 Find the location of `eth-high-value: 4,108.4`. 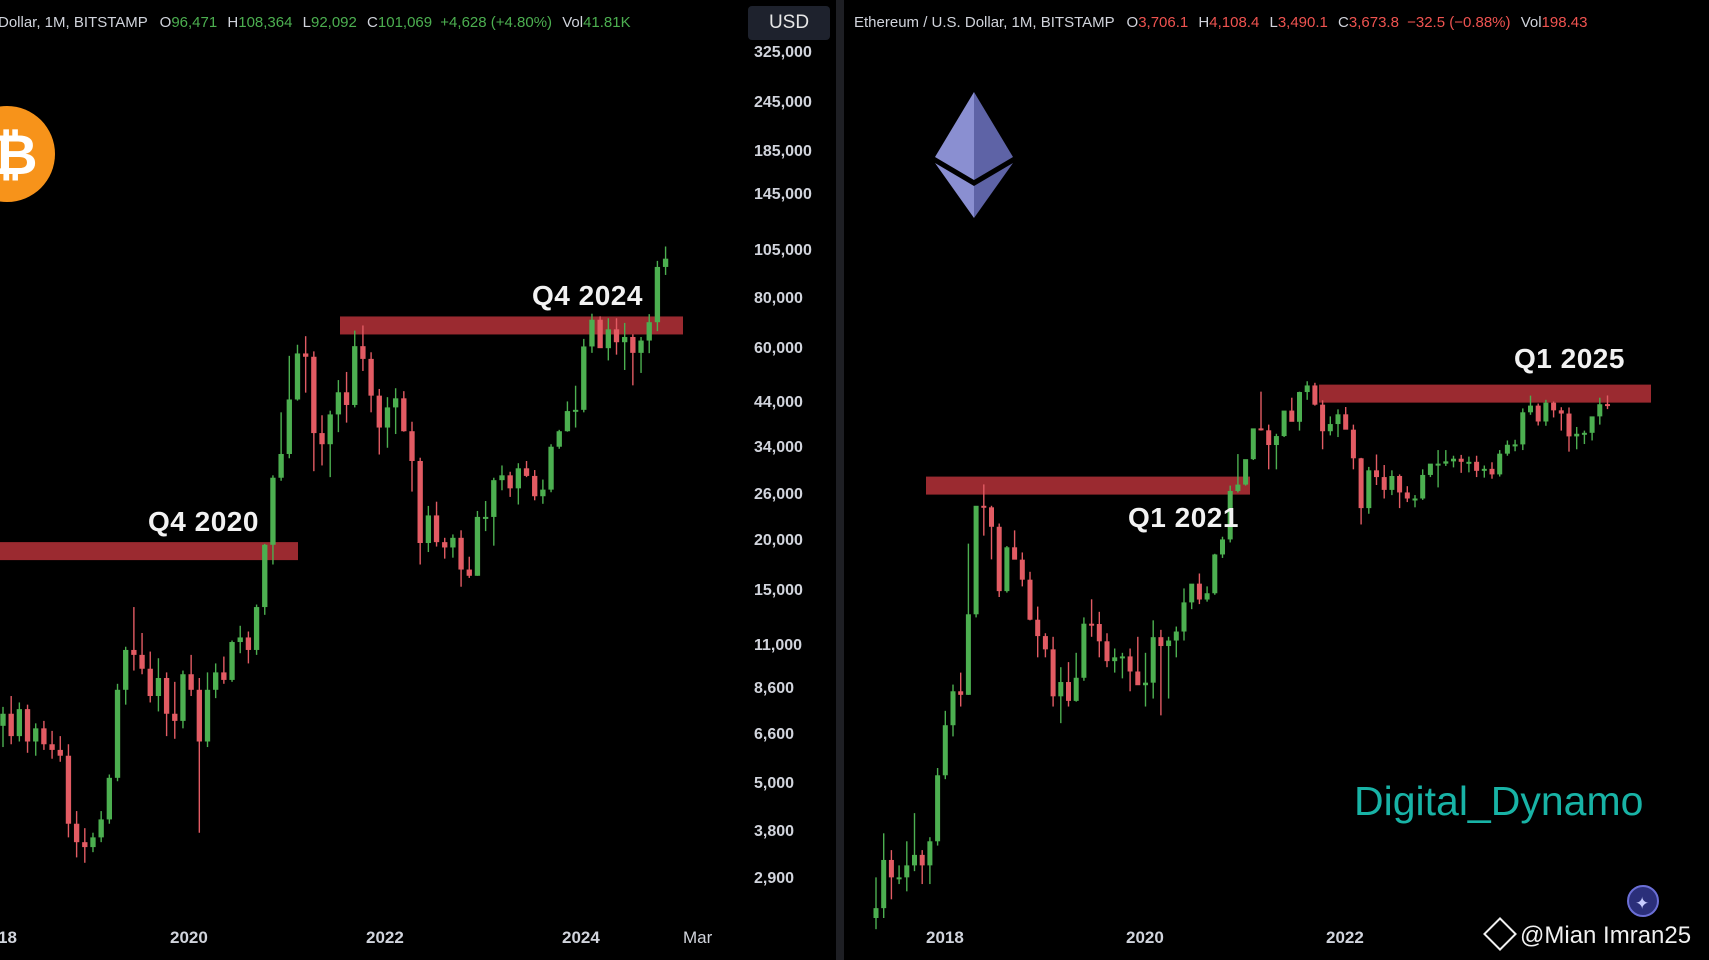

eth-high-value: 4,108.4 is located at coordinates (1234, 22).